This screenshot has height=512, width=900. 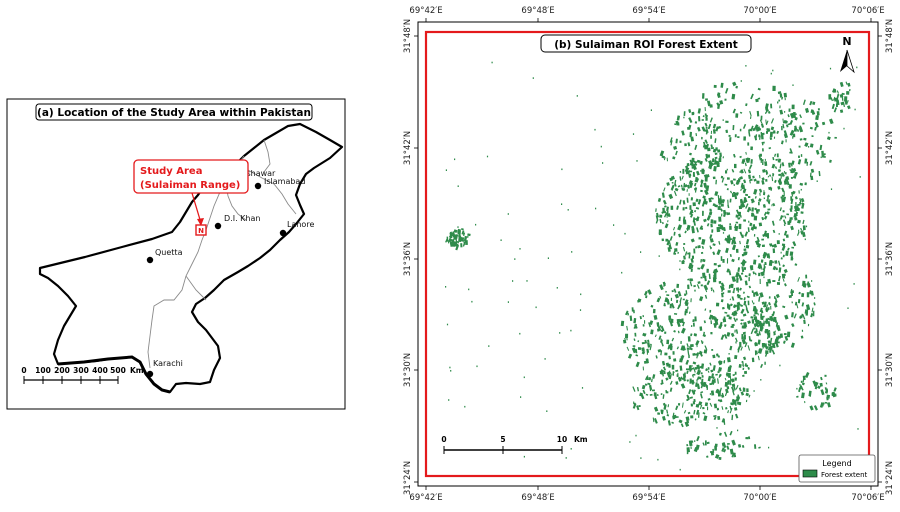 I want to click on scale-b-tick-0: 0, so click(x=443, y=439).